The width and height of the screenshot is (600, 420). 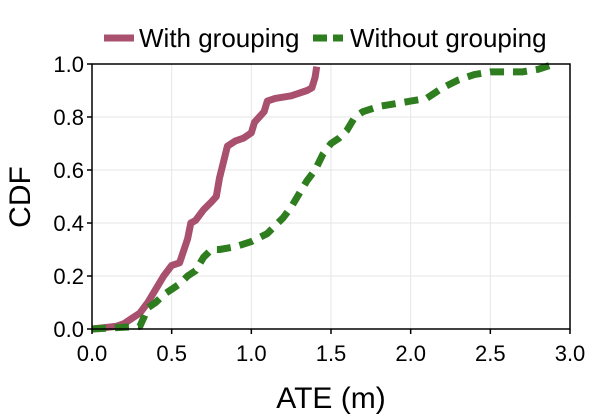 I want to click on x-tick-label: 2.0, so click(x=410, y=353).